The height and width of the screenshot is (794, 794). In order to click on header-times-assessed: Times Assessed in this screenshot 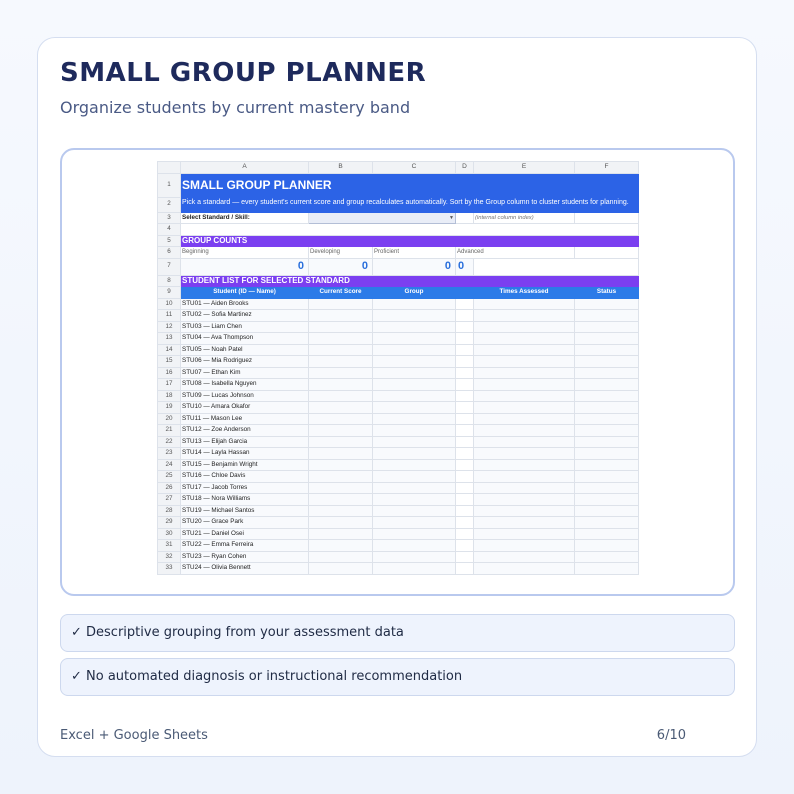, I will do `click(524, 292)`.